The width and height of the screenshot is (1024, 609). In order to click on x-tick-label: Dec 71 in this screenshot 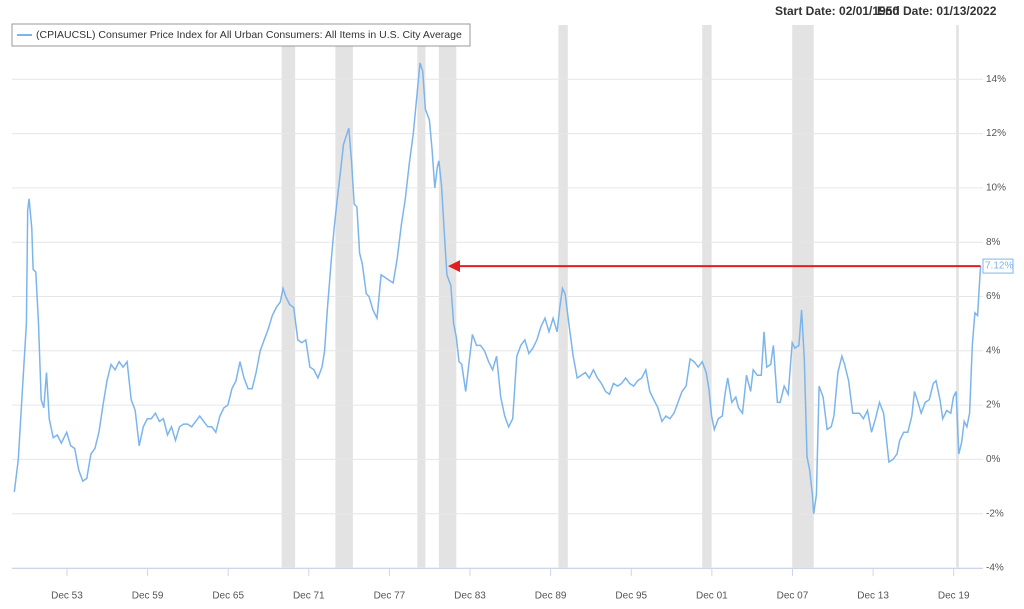, I will do `click(309, 596)`.